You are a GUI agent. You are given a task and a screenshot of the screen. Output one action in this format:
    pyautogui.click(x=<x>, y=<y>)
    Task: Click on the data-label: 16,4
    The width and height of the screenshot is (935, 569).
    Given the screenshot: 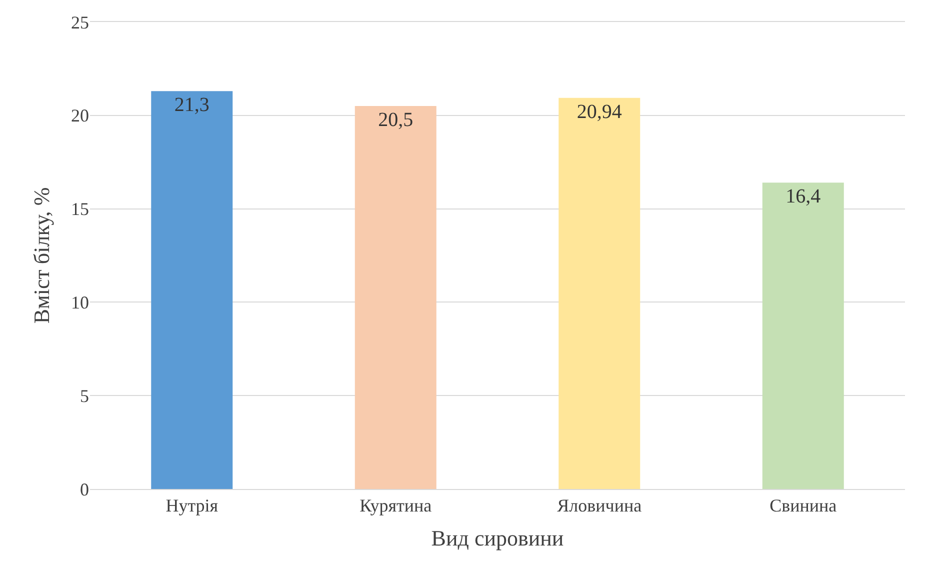 What is the action you would take?
    pyautogui.click(x=803, y=197)
    